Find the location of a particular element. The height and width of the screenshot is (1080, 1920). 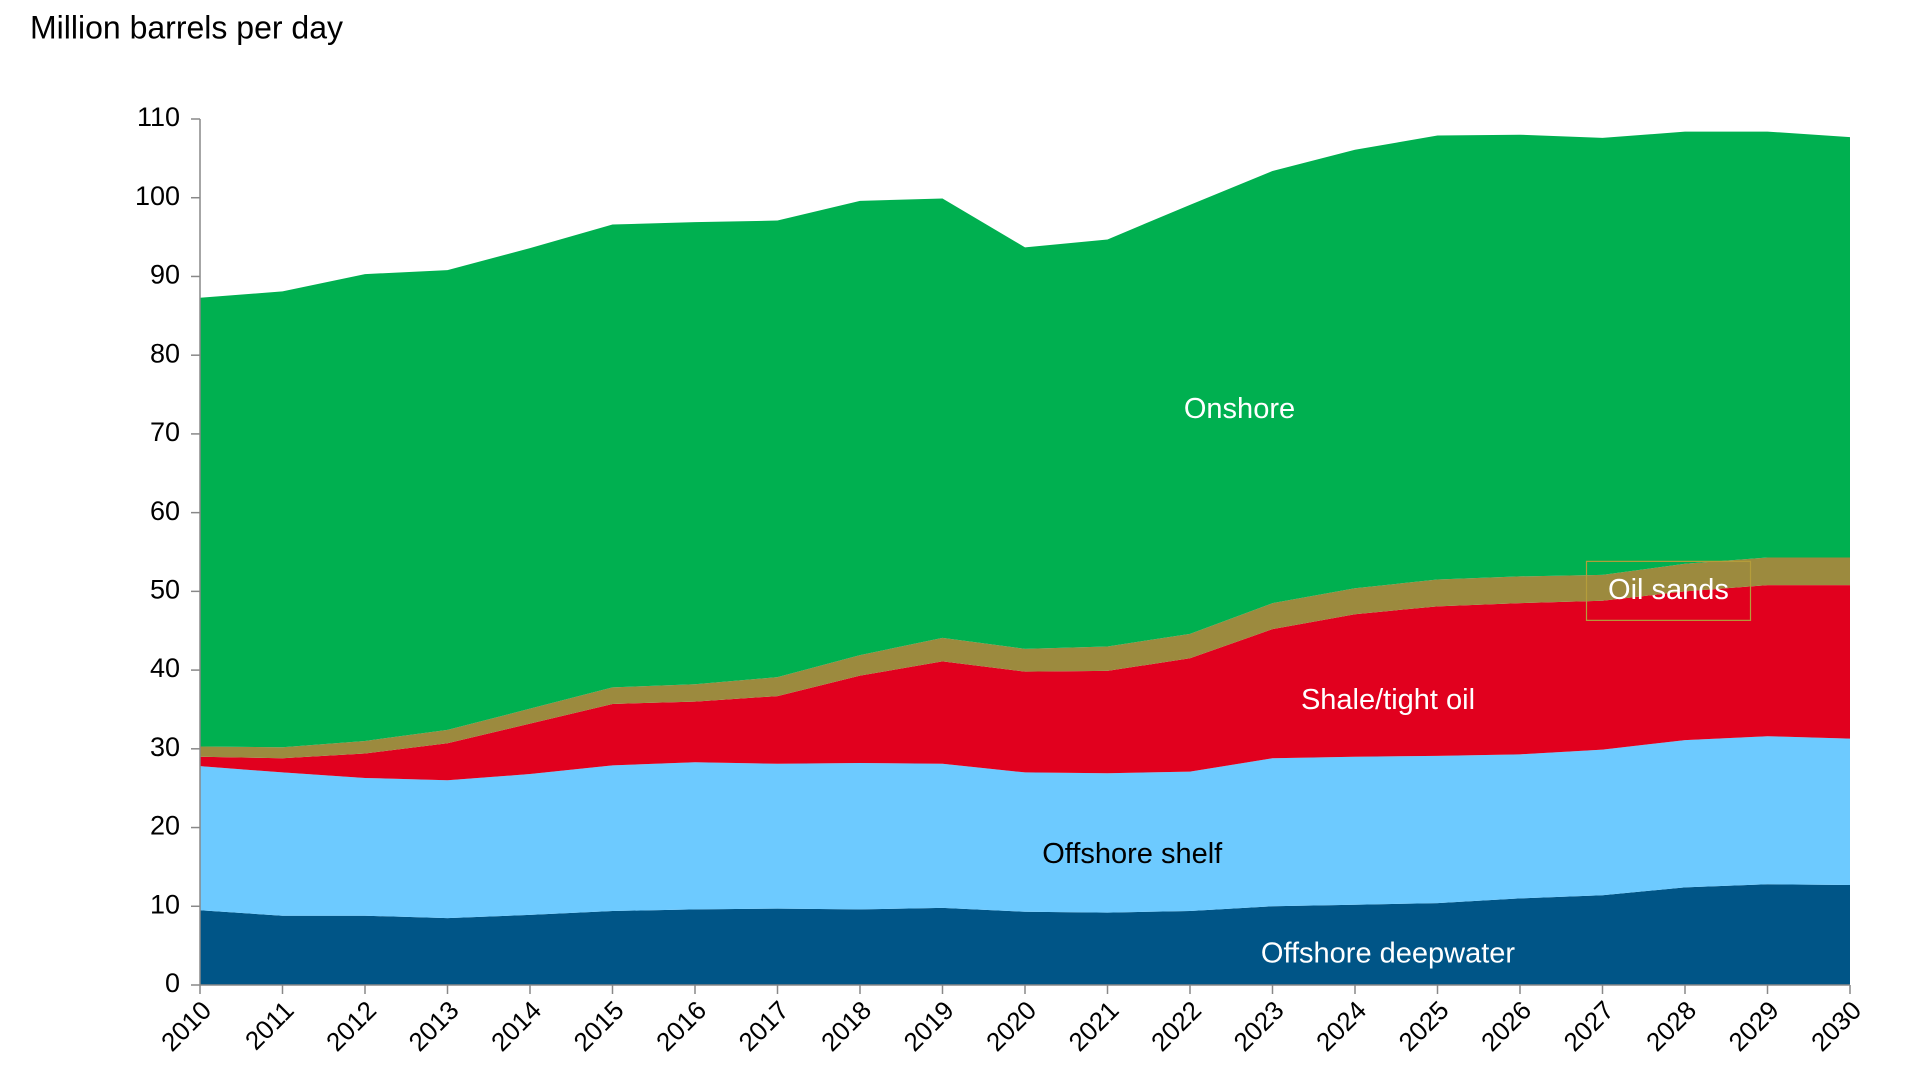

x-tick-label: 2018 is located at coordinates (846, 1026).